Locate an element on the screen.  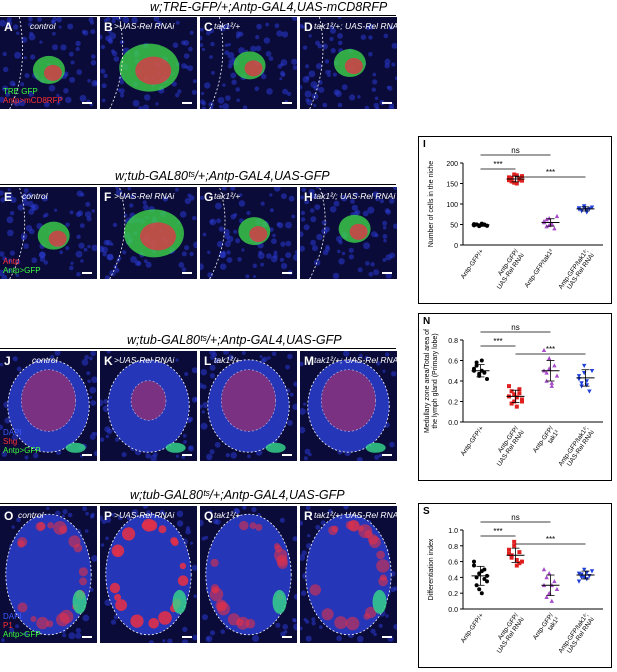
micrograph-panel-P: P >UAS-Rel RNAi is located at coordinates (148, 574).